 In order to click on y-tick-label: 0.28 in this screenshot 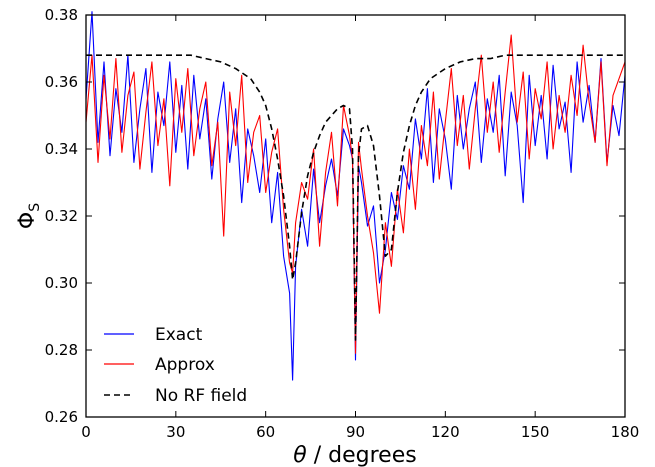, I will do `click(61, 350)`.